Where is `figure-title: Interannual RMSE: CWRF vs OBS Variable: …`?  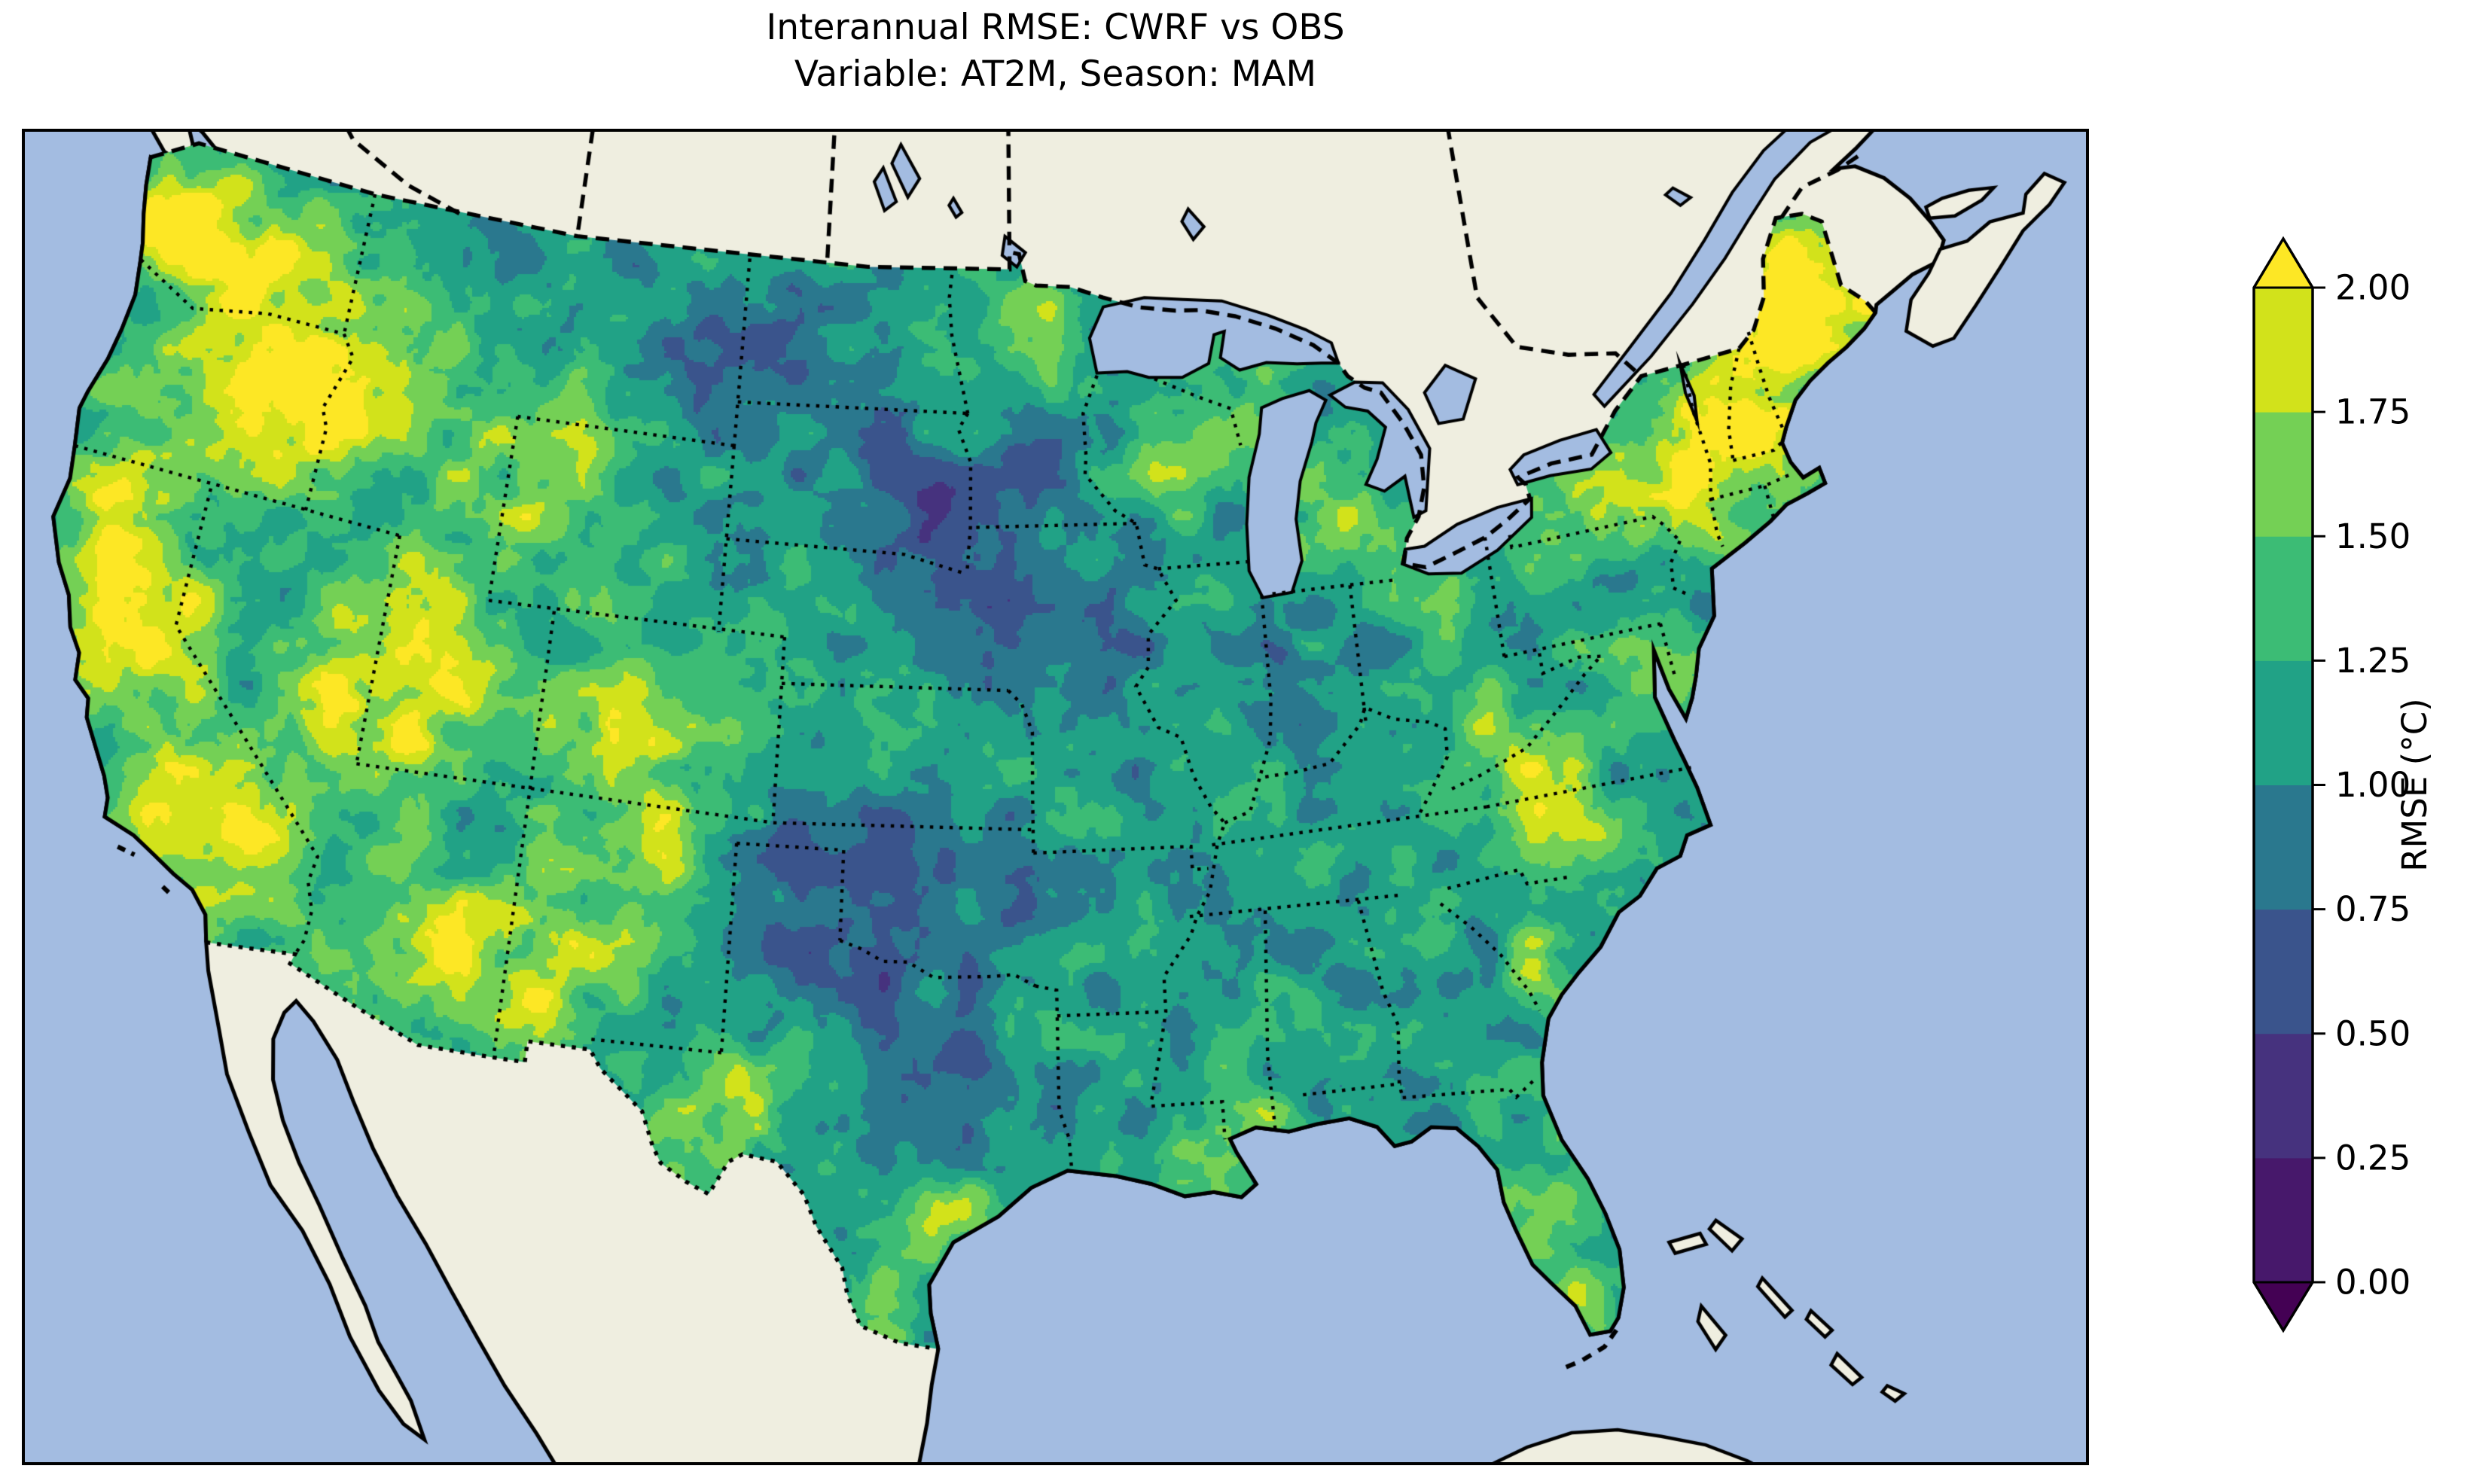 figure-title: Interannual RMSE: CWRF vs OBS Variable: … is located at coordinates (1055, 51).